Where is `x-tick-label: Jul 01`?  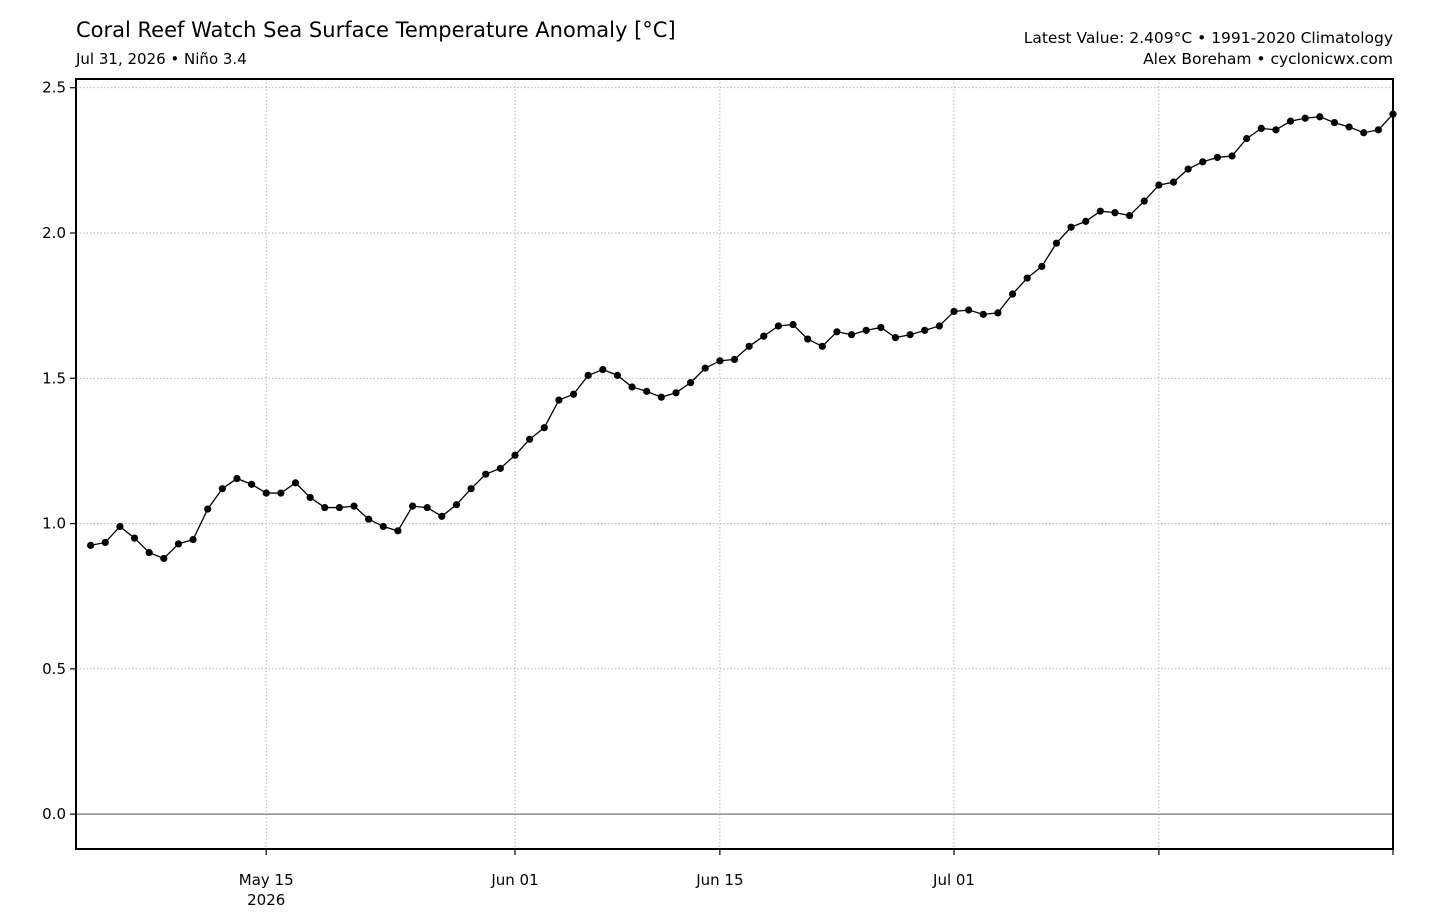 x-tick-label: Jul 01 is located at coordinates (953, 880).